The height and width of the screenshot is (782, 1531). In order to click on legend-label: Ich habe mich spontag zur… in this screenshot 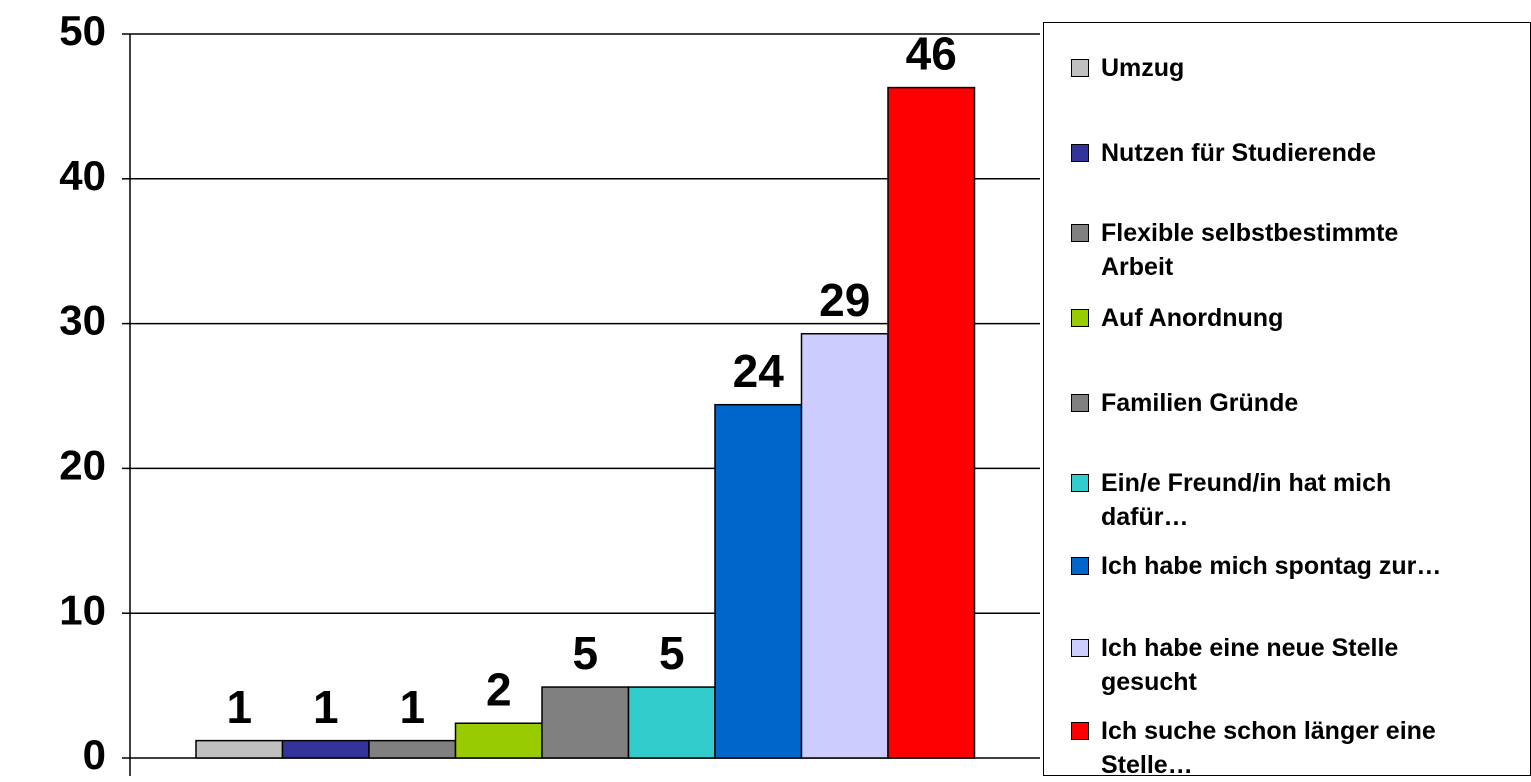, I will do `click(1271, 566)`.